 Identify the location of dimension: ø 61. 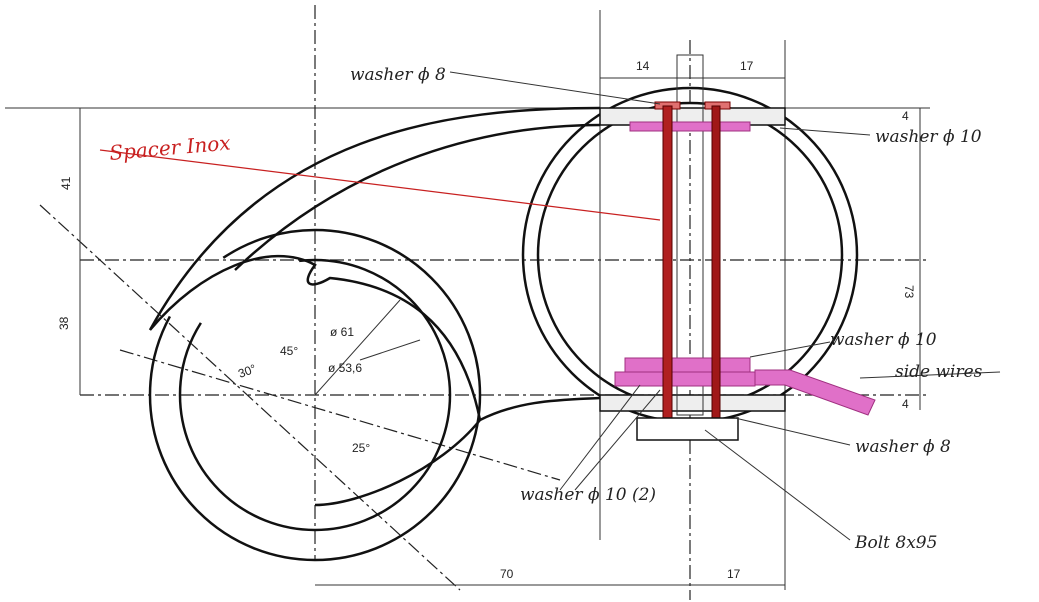
(342, 332).